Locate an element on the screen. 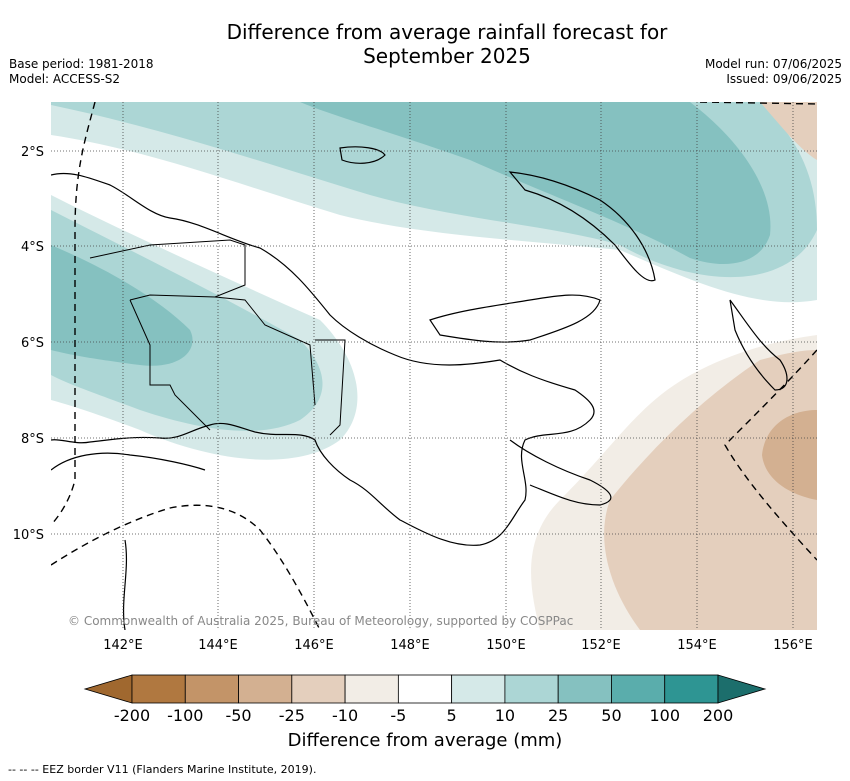 The height and width of the screenshot is (781, 850). lat-label: 6°S is located at coordinates (32, 343).